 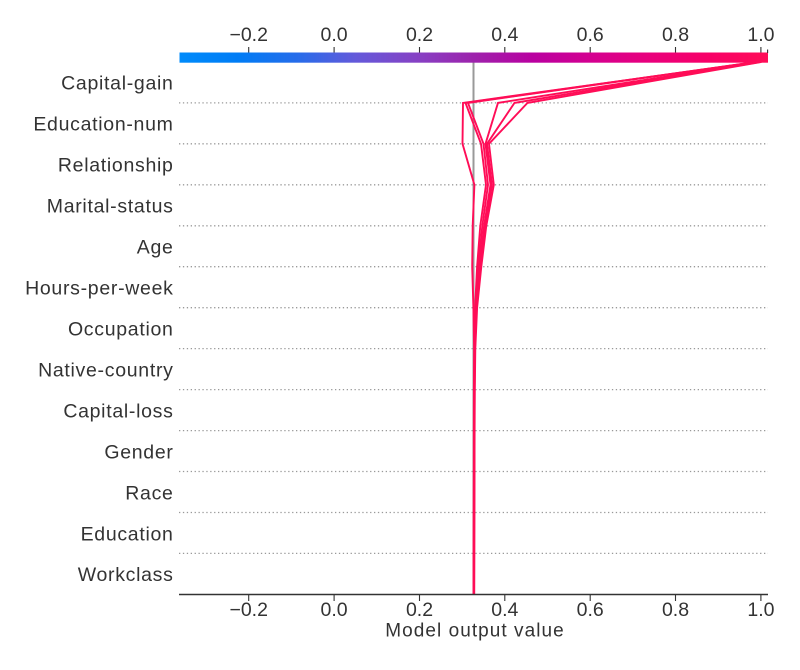 I want to click on svg-text: Occupation, so click(x=121, y=330).